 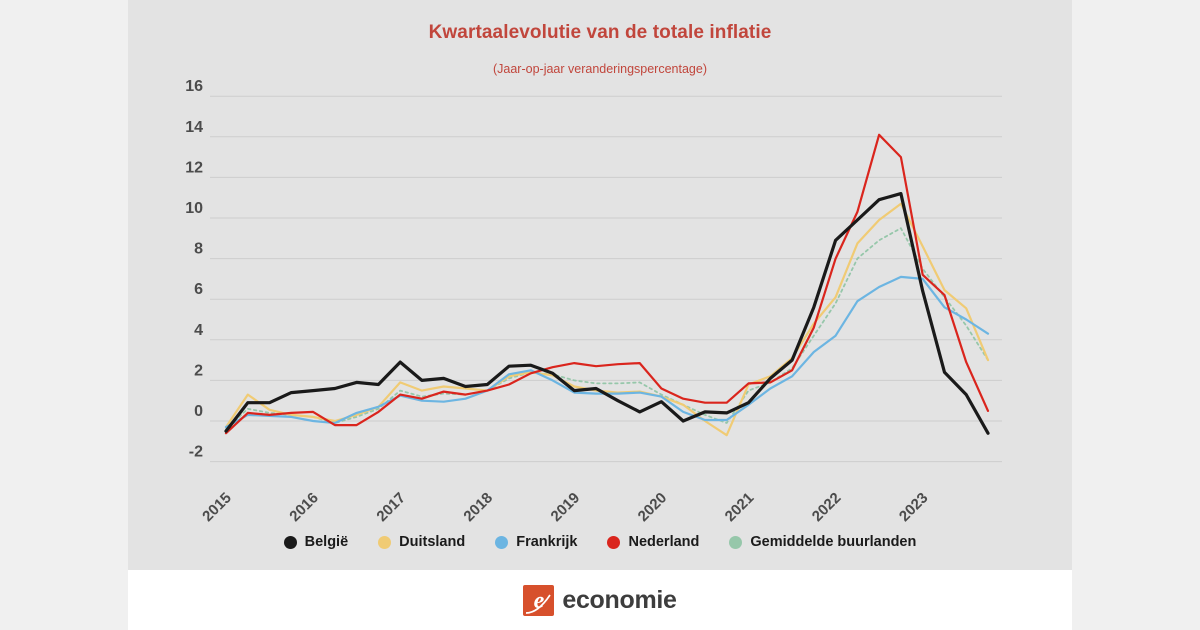 What do you see at coordinates (198, 249) in the screenshot?
I see `y-axis-tick-label: 8` at bounding box center [198, 249].